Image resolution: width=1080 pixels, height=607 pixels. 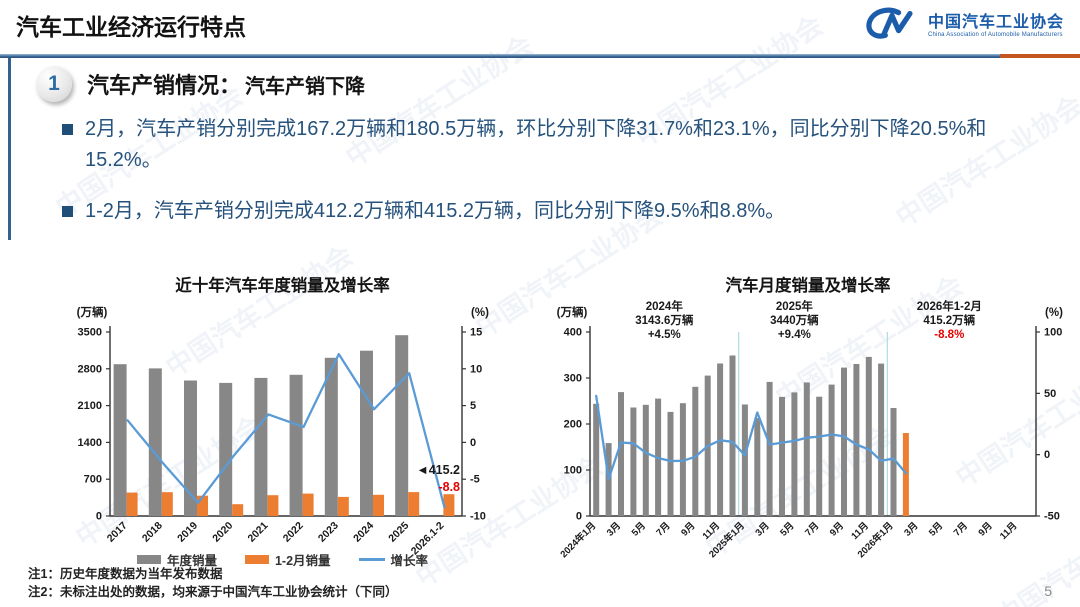 I want to click on caam-logo-icon, so click(x=891, y=26).